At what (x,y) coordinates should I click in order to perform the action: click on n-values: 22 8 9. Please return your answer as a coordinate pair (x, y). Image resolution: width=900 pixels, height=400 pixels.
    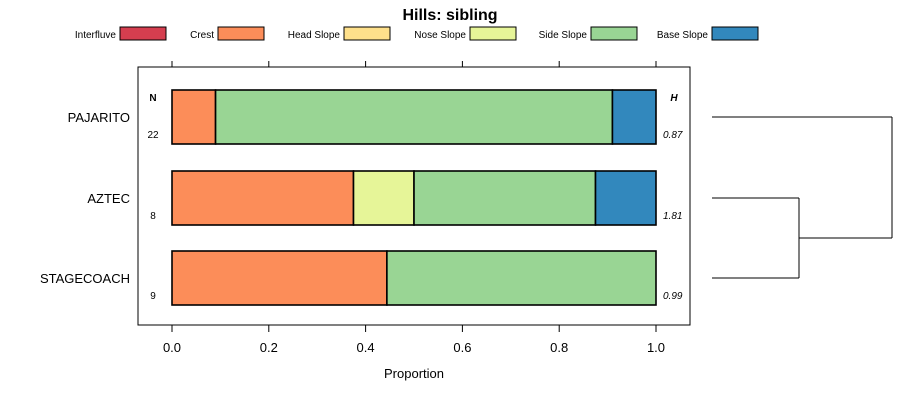
    Looking at the image, I should click on (153, 216).